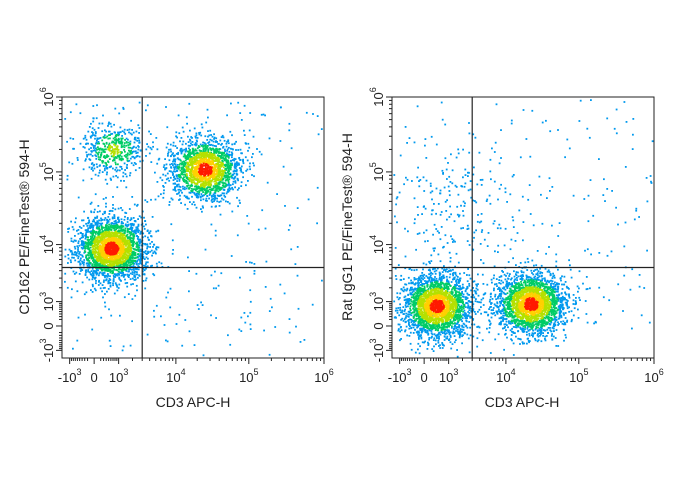 This screenshot has height=490, width=688. Describe the element at coordinates (183, 372) in the screenshot. I see `x-tick-exp: 4` at that location.